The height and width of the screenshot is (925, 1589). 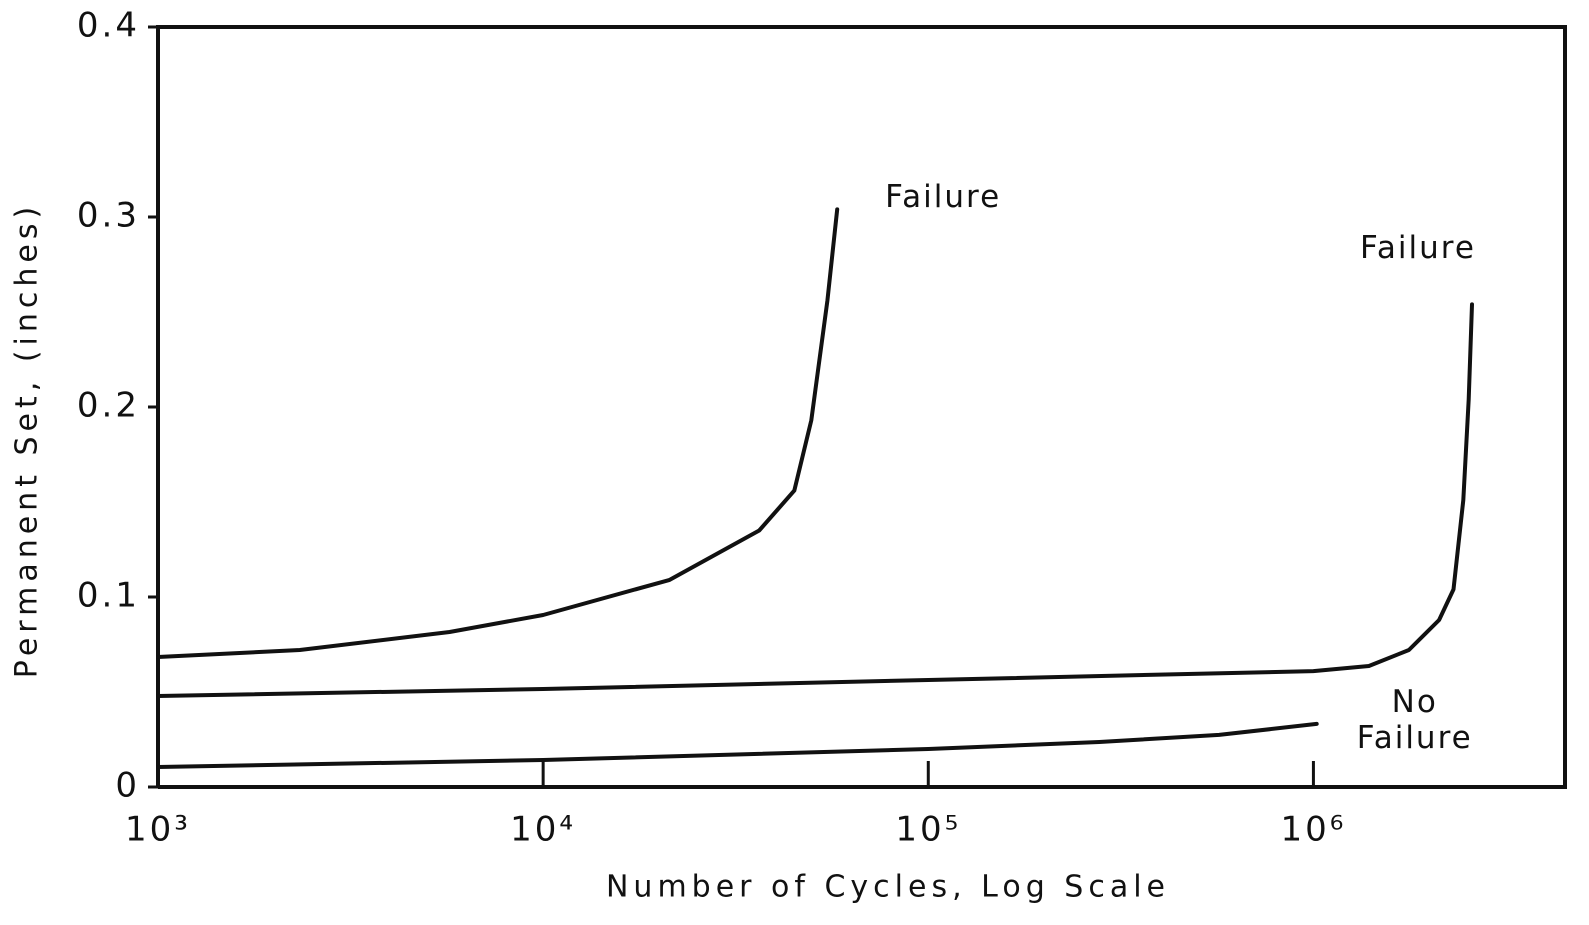 What do you see at coordinates (158, 830) in the screenshot?
I see `x-tick-label: 10³` at bounding box center [158, 830].